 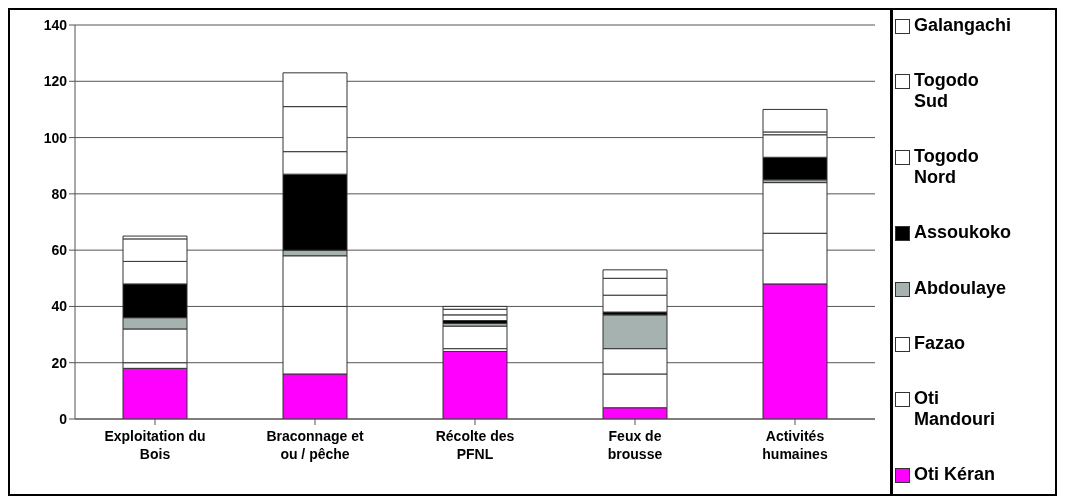 I want to click on y-tick-label: 80, so click(x=59, y=193).